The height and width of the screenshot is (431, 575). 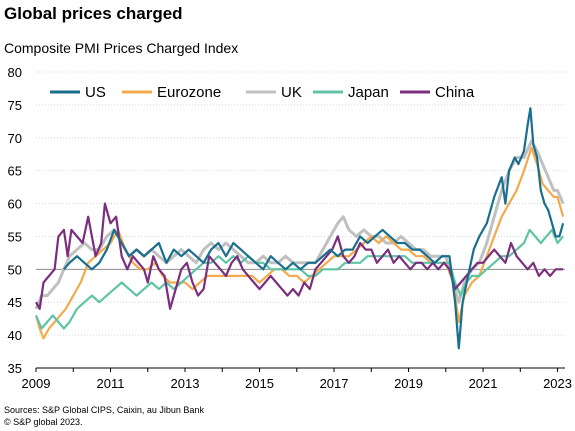 I want to click on x-tick-label: 2009, so click(x=36, y=383).